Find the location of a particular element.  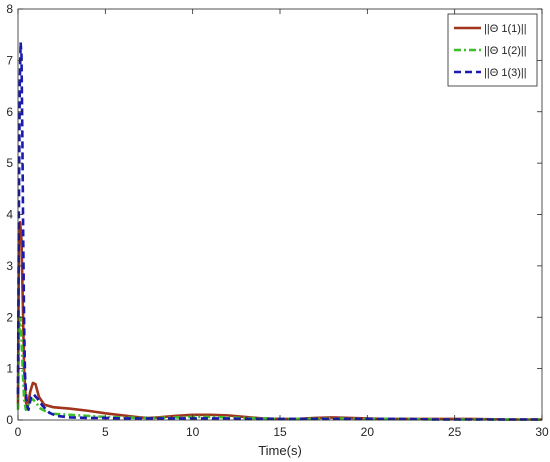

y-tick-label: 3 is located at coordinates (9, 266).